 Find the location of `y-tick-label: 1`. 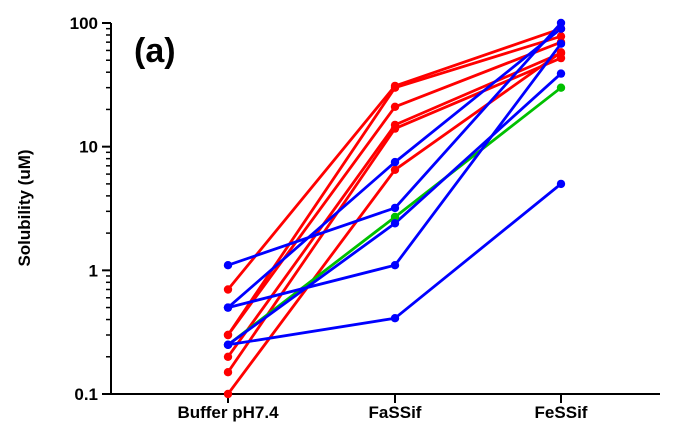

y-tick-label: 1 is located at coordinates (93, 270).